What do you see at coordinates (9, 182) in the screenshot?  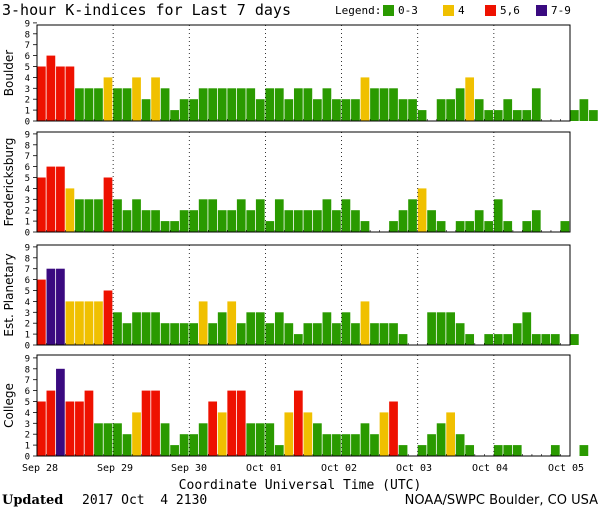 I see `station-label: Fredericksburg` at bounding box center [9, 182].